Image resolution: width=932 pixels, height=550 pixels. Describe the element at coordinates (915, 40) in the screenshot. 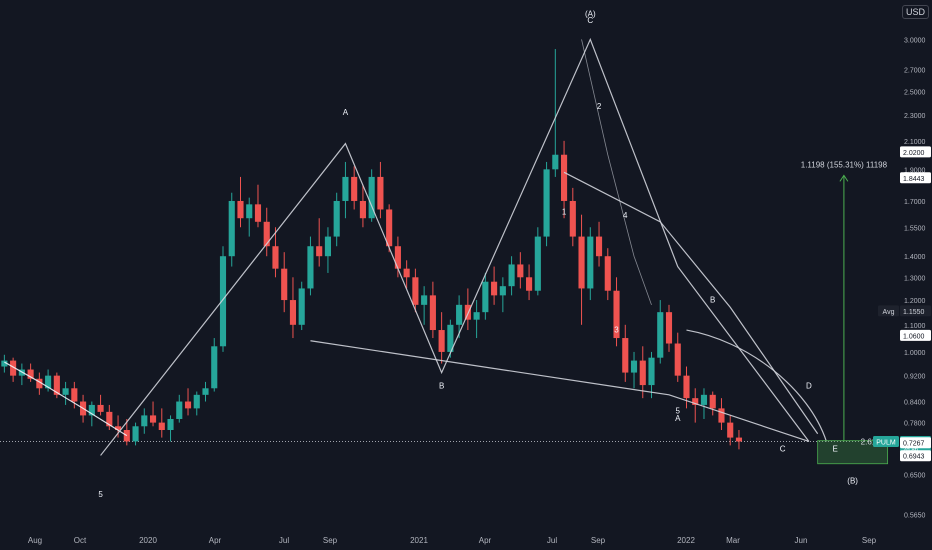

I see `y-tick-label: 3.0000` at that location.